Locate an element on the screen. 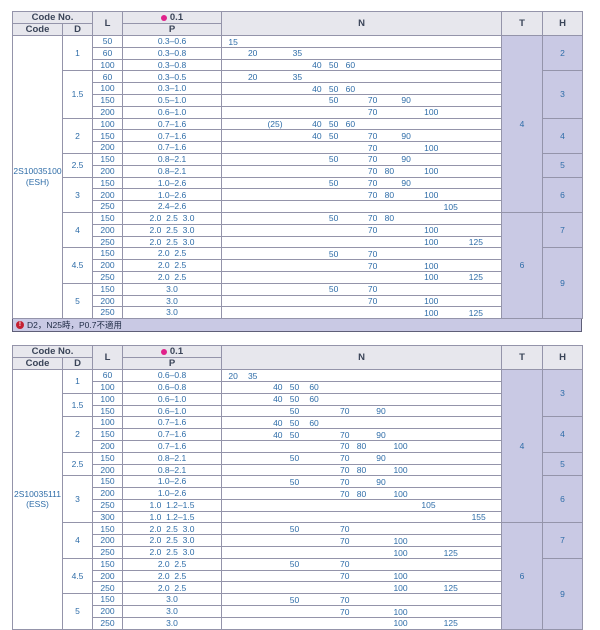 Image resolution: width=600 pixels, height=630 pixels. d-cell: 1 is located at coordinates (77, 381).